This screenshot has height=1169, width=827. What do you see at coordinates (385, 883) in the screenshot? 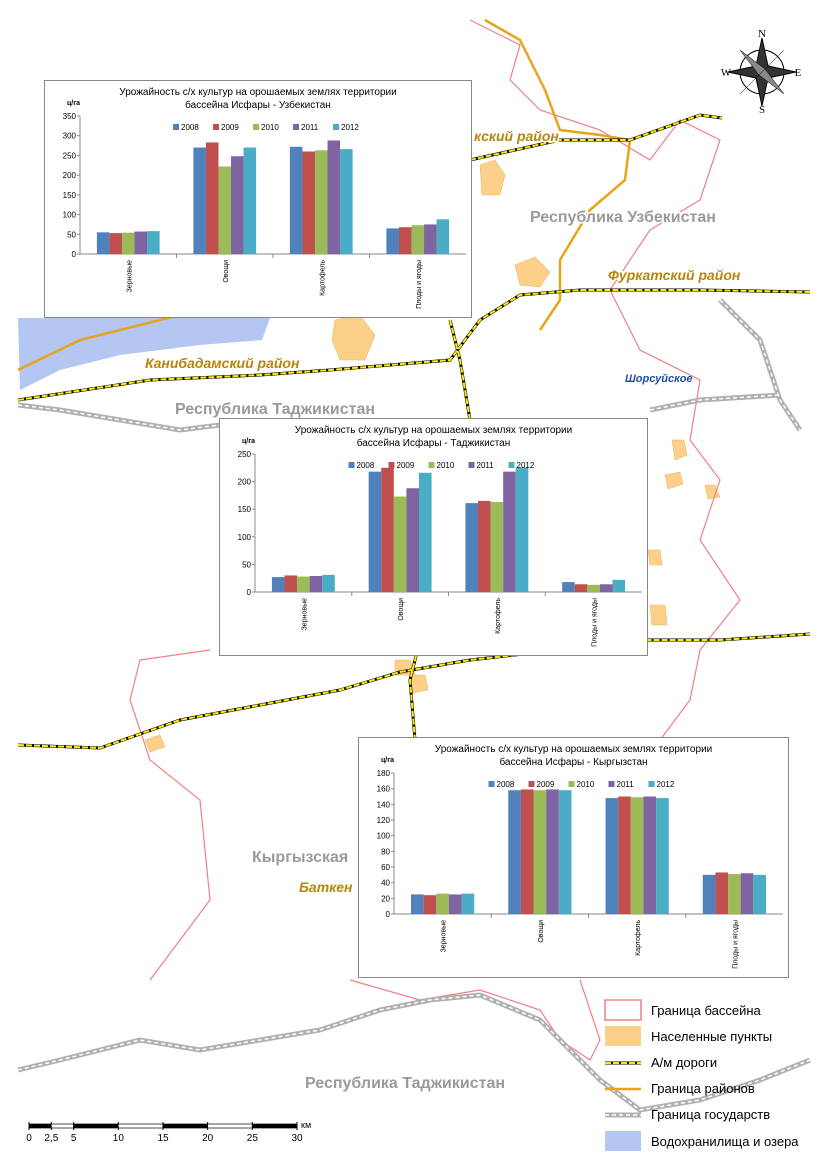
I see `y-tick-label: 40` at bounding box center [385, 883].